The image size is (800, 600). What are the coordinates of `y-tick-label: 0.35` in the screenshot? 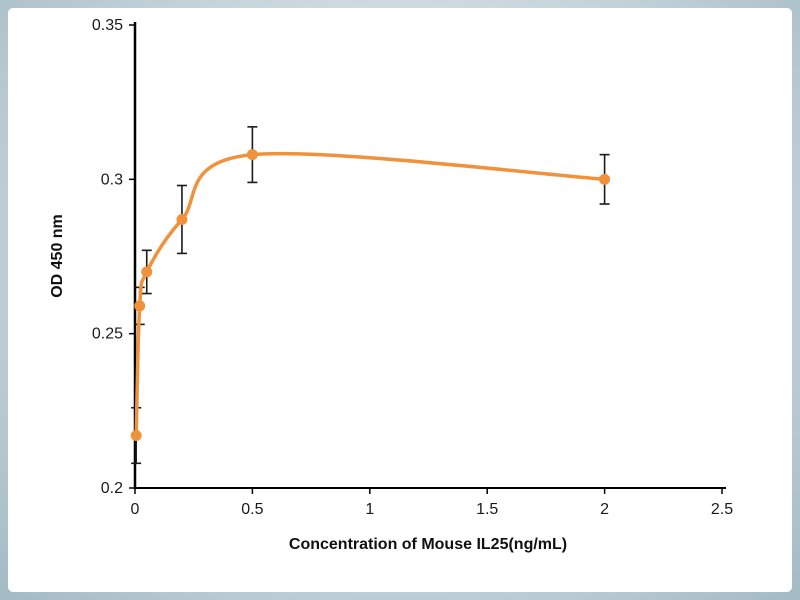 It's located at (107, 25).